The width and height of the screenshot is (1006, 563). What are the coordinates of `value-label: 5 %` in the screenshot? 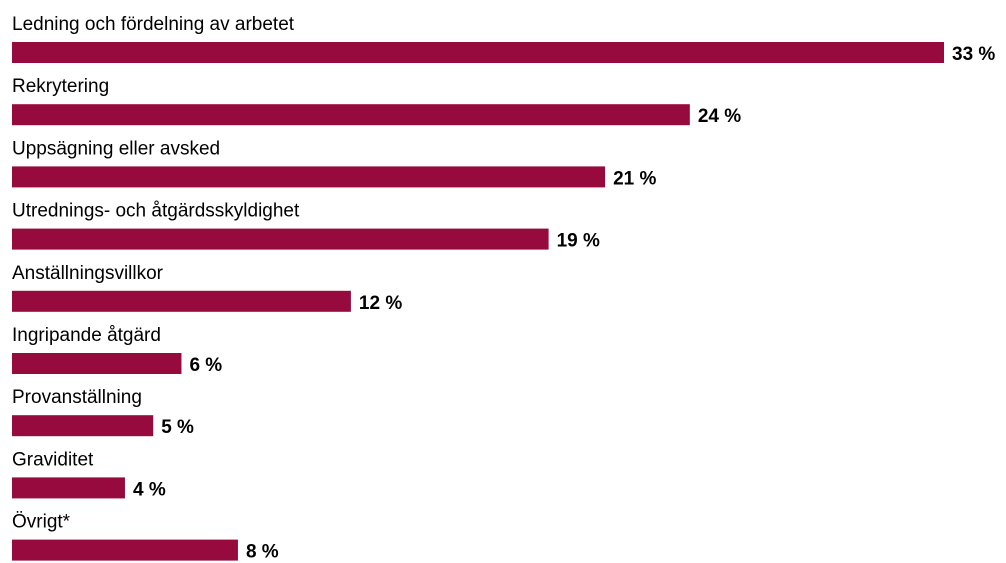 It's located at (177, 427).